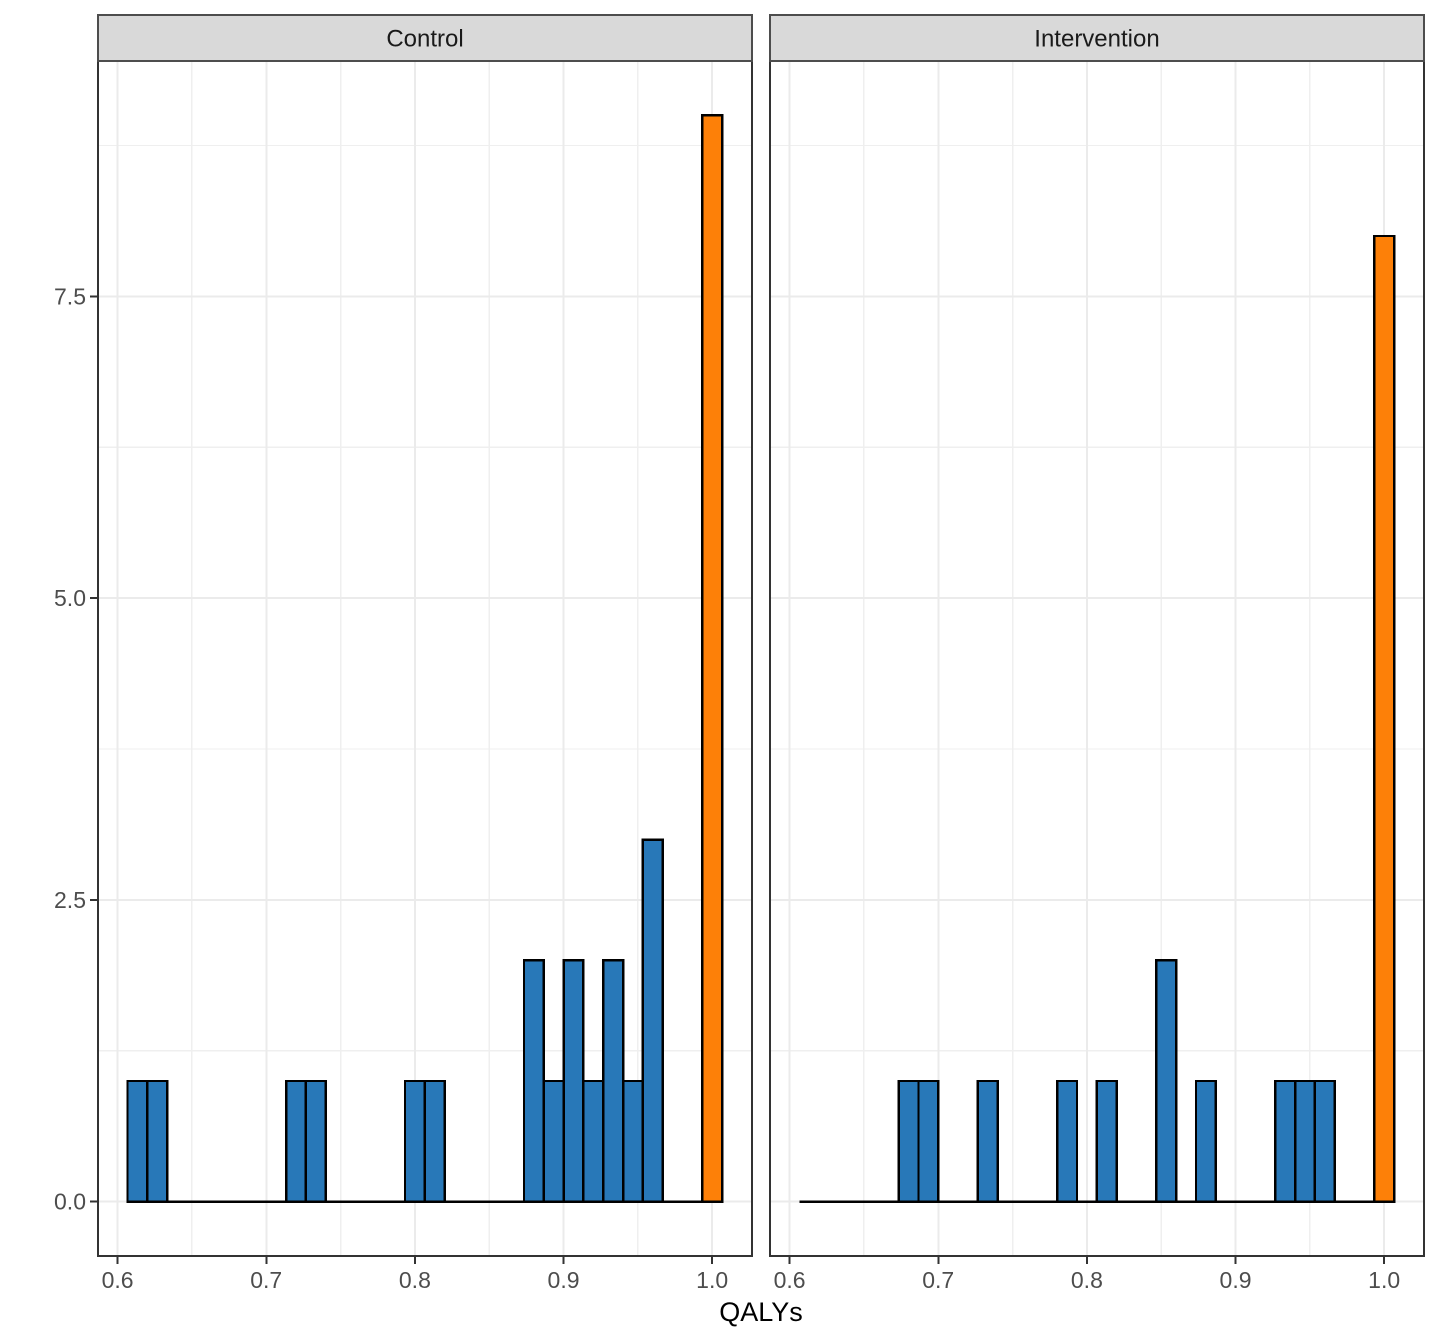  What do you see at coordinates (415, 1141) in the screenshot?
I see `histogram-bar-control-bin14` at bounding box center [415, 1141].